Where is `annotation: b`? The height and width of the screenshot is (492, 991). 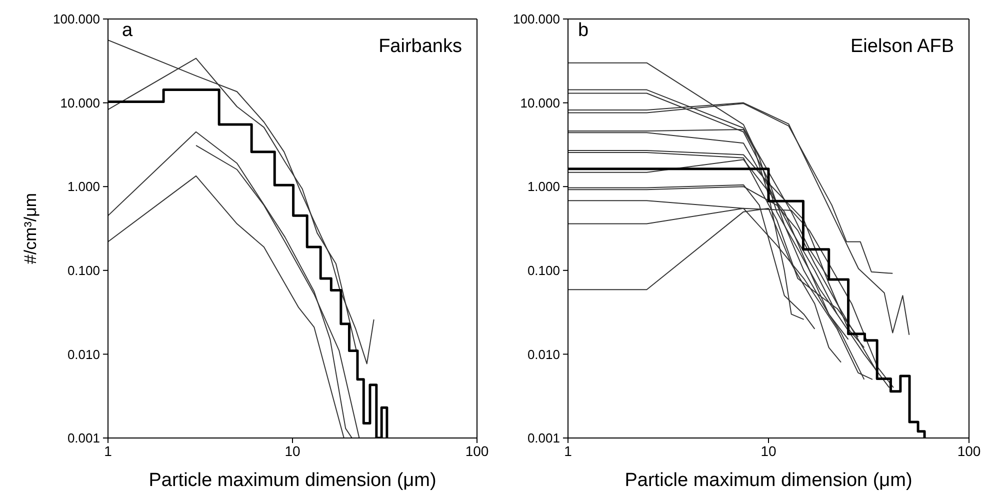 annotation: b is located at coordinates (583, 31).